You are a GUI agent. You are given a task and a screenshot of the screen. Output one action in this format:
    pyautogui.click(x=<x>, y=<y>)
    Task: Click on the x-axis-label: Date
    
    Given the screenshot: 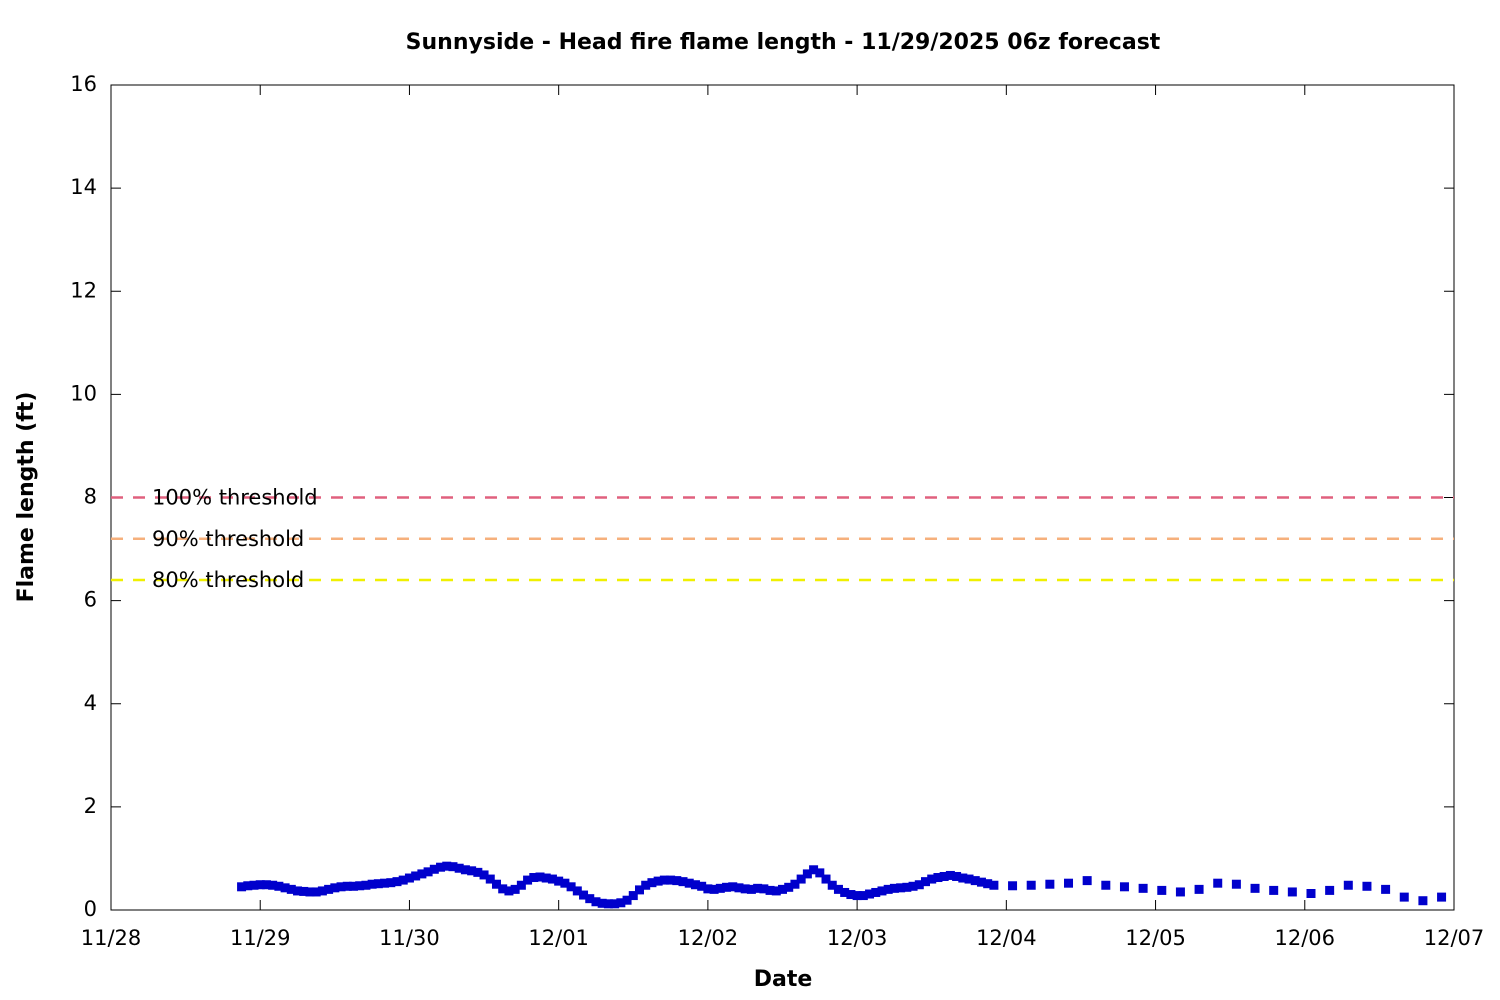 What is the action you would take?
    pyautogui.click(x=783, y=979)
    